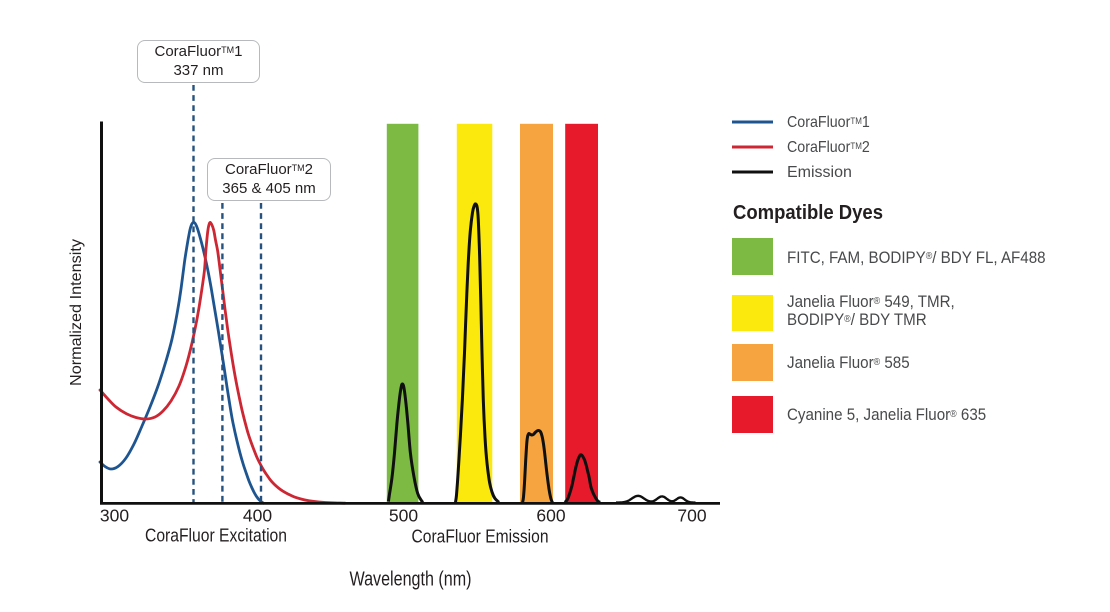 The width and height of the screenshot is (1110, 612). Describe the element at coordinates (808, 213) in the screenshot. I see `svg-text: Compatible Dyes` at that location.